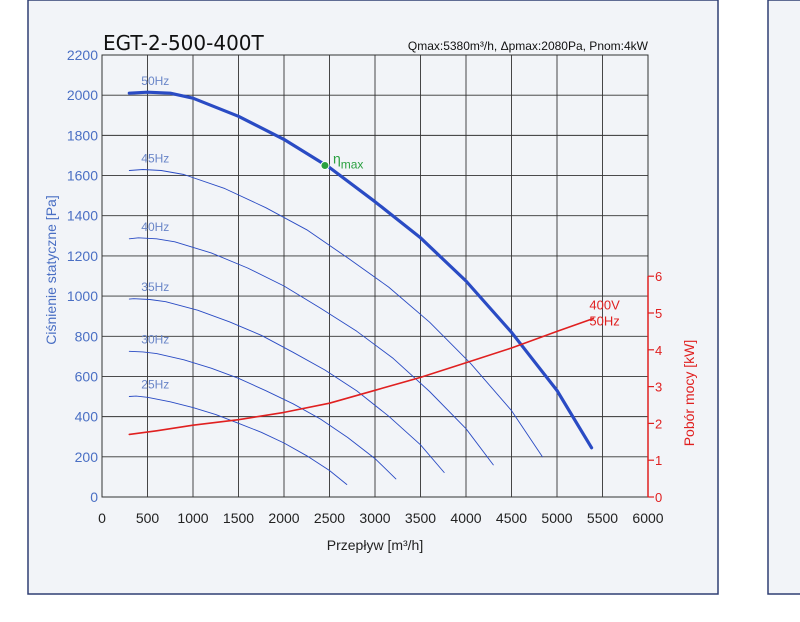 This screenshot has height=622, width=800. I want to click on curve-label-40hz: 40Hz, so click(155, 227).